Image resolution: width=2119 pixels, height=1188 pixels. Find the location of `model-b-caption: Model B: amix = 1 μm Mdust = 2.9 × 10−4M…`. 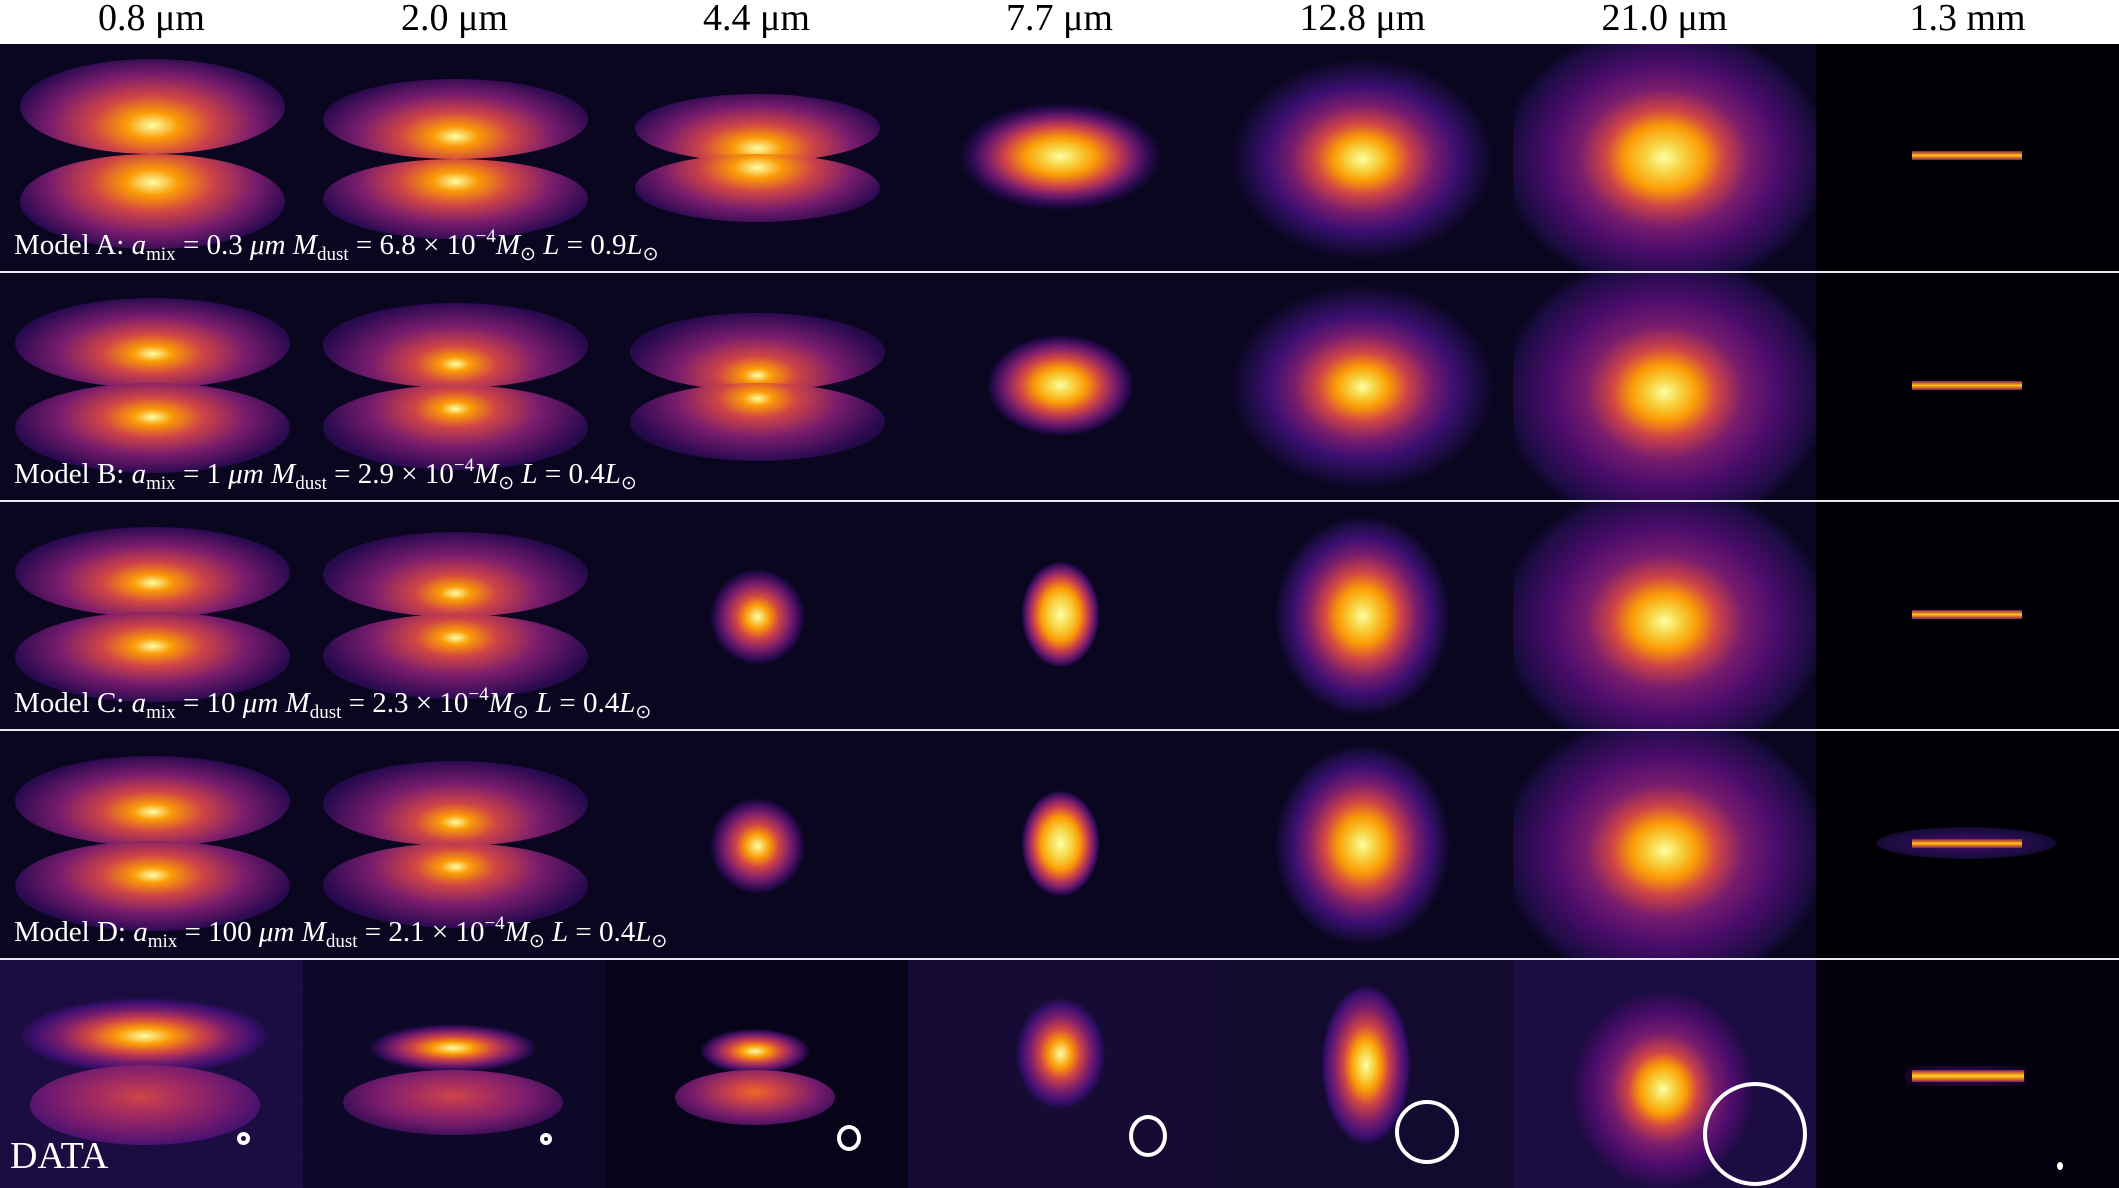

model-b-caption: Model B: amix = 1 μm Mdust = 2.9 × 10−4M… is located at coordinates (325, 474).